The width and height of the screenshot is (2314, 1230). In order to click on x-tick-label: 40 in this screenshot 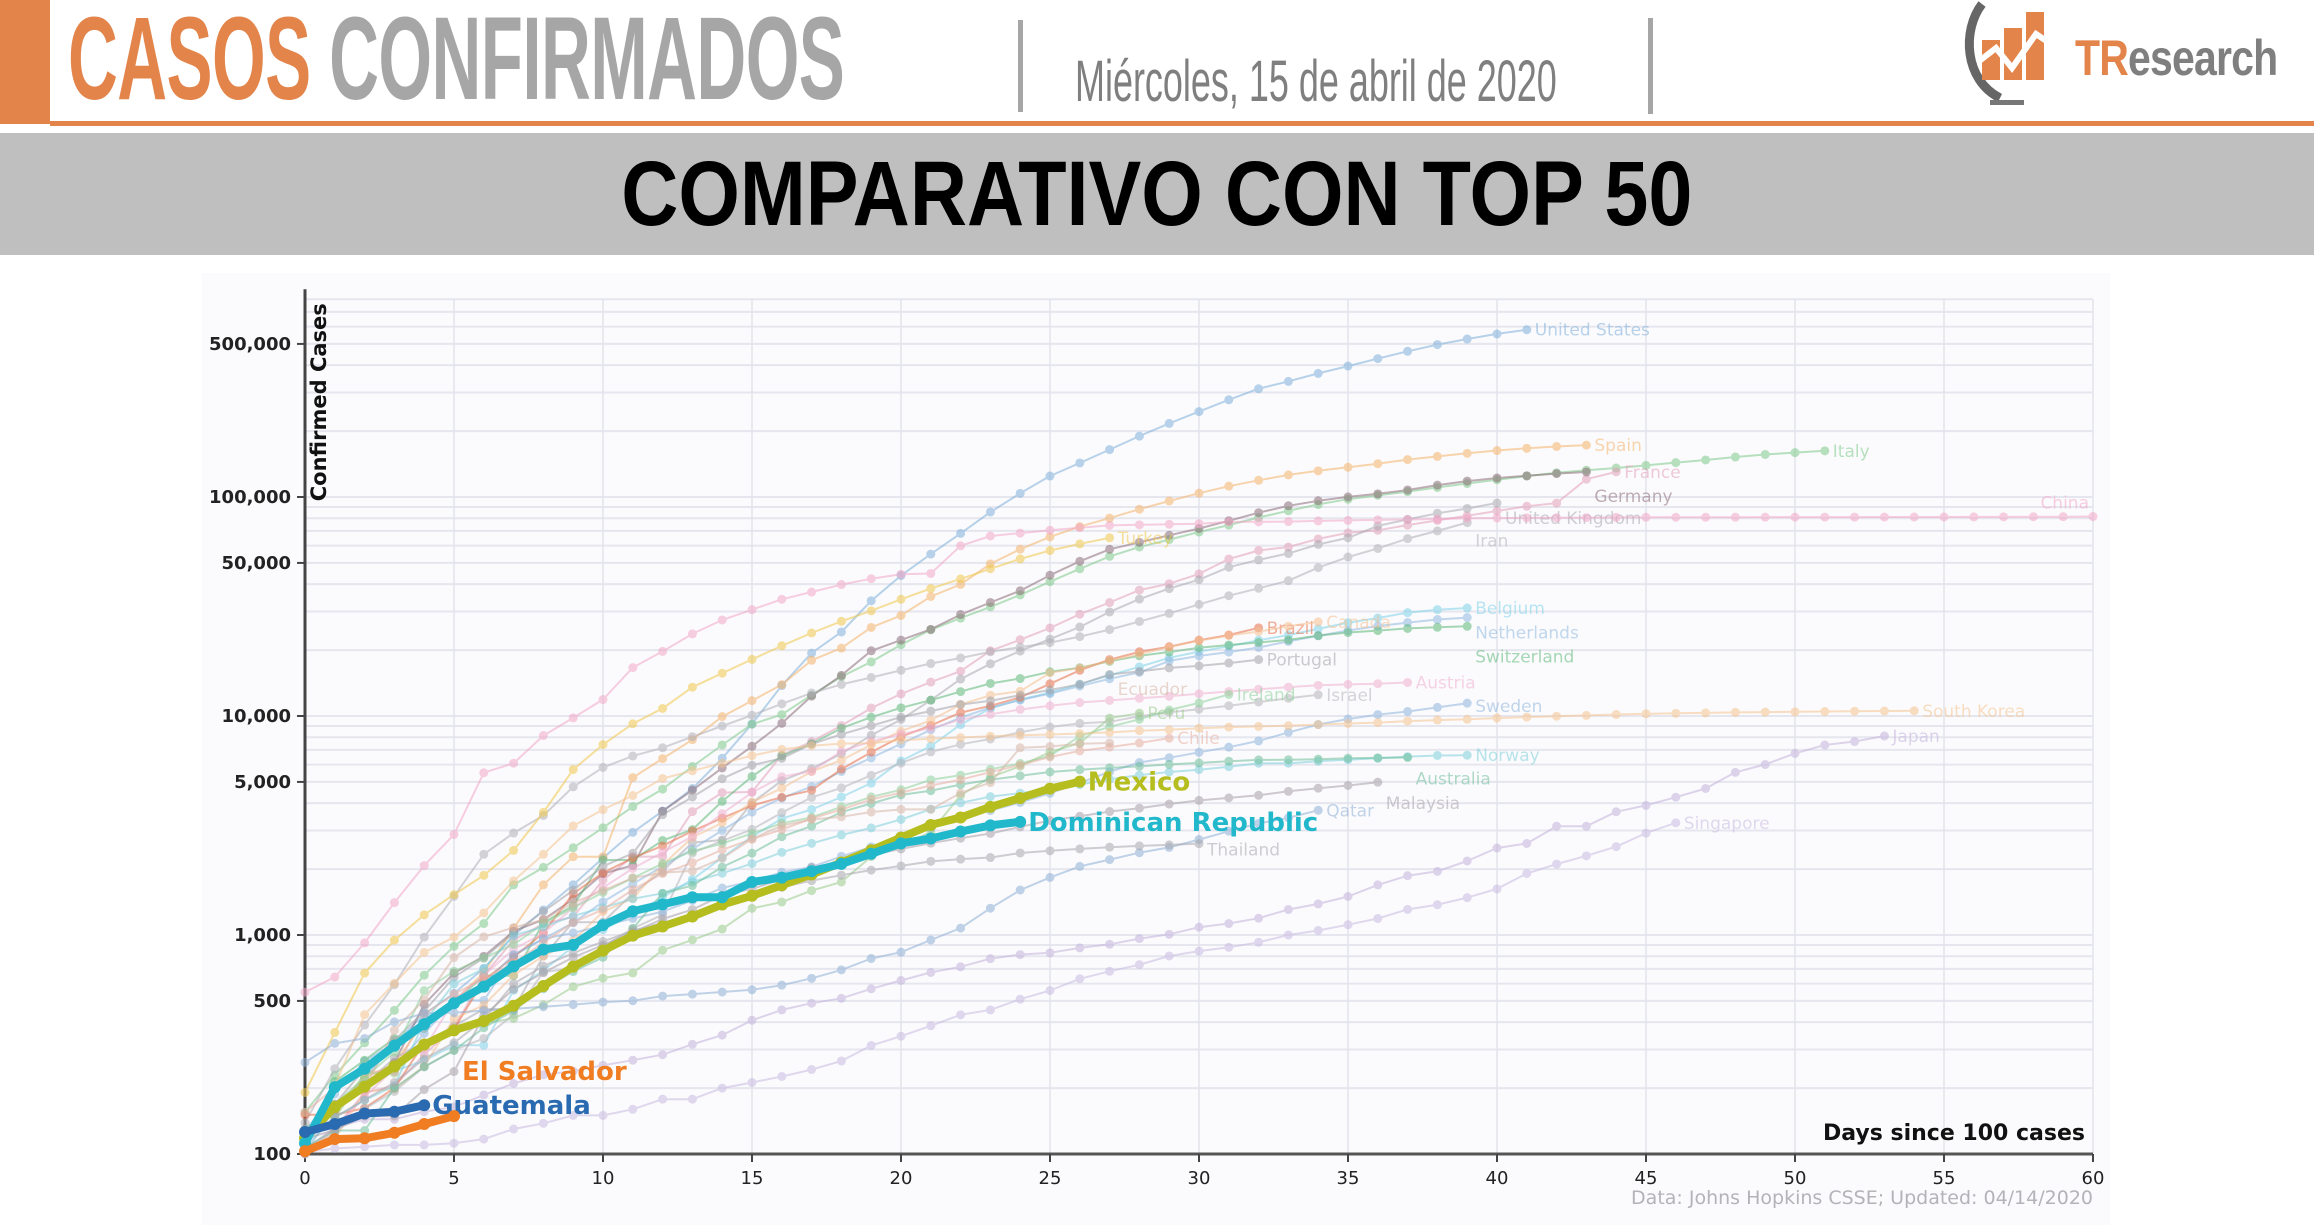, I will do `click(1497, 1178)`.